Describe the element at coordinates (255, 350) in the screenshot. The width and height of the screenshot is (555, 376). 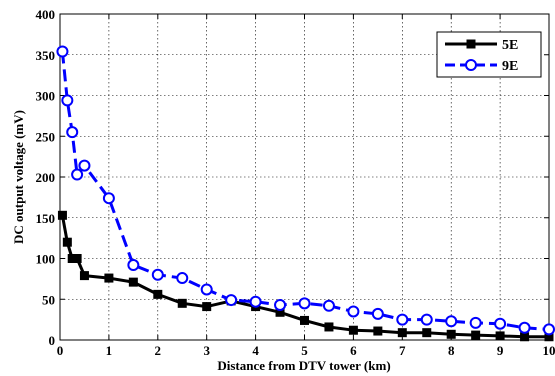
I see `x-tick-label: 4` at that location.